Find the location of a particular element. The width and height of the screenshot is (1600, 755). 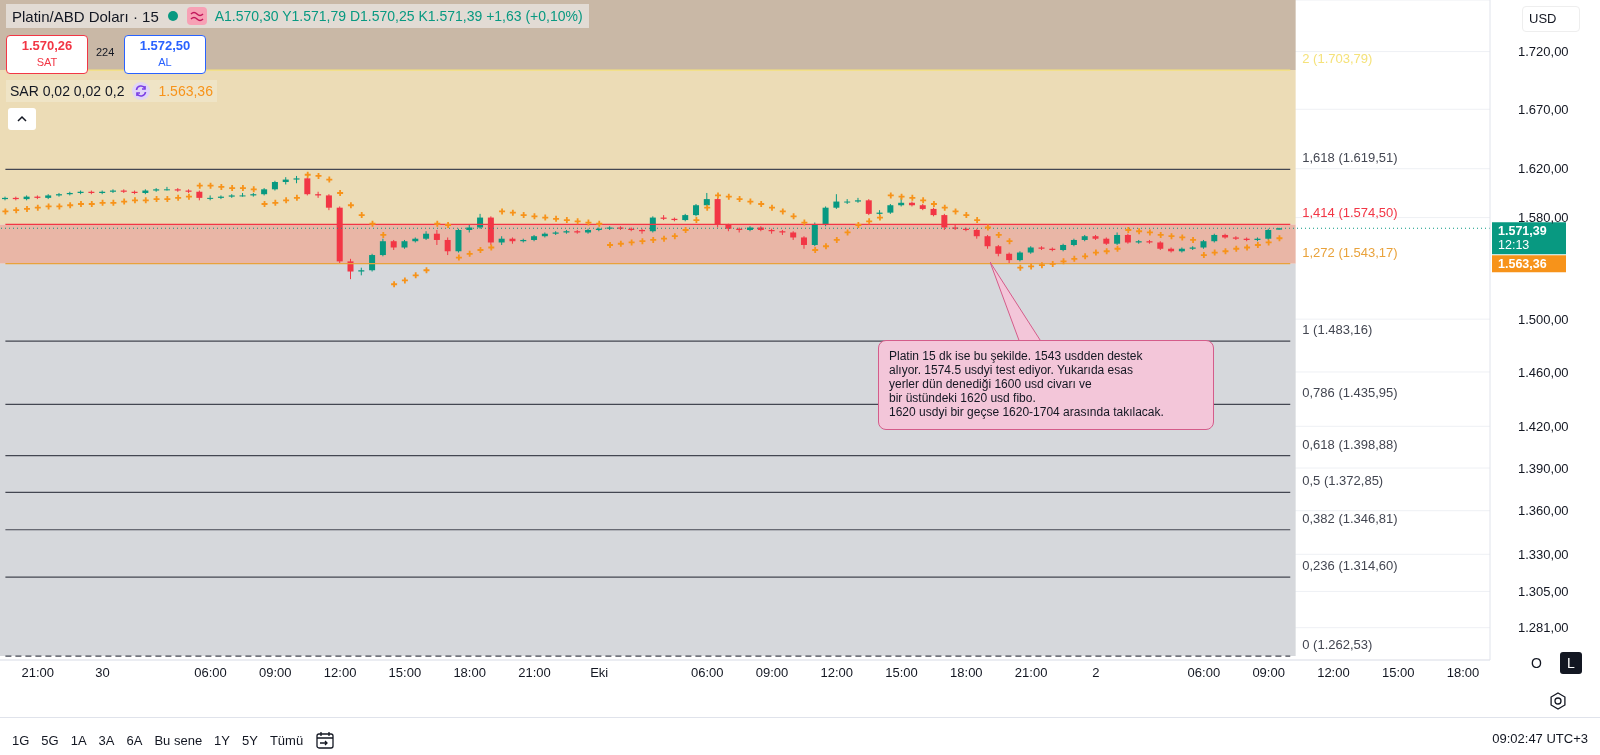

y-tick-label: 1.670,00 is located at coordinates (1543, 109).